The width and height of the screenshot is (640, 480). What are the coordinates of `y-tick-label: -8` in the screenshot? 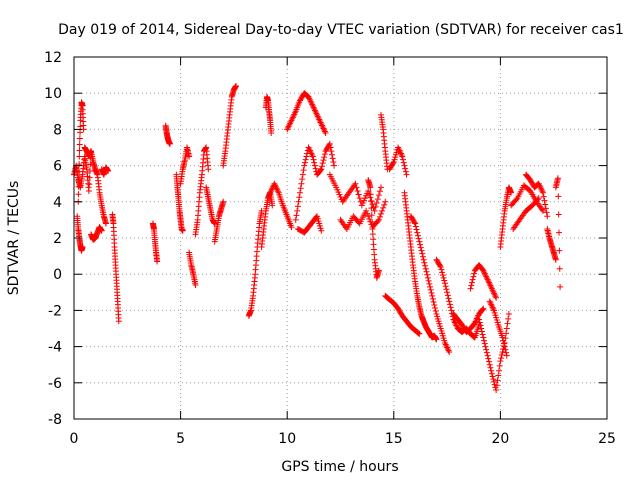 It's located at (55, 420).